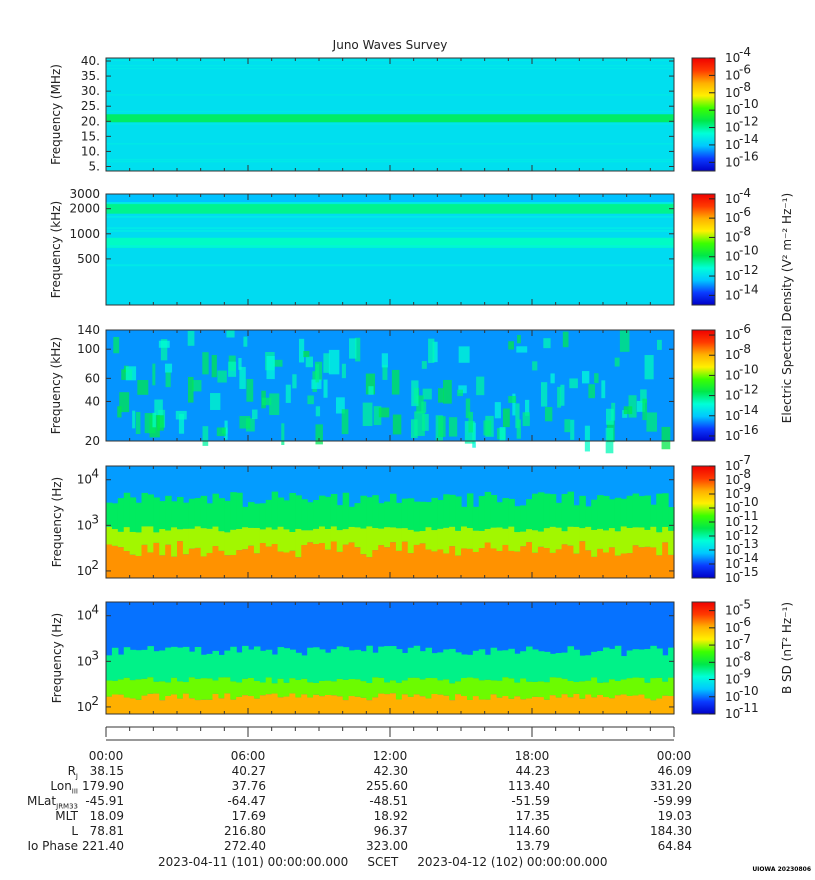 This screenshot has width=815, height=880. Describe the element at coordinates (529, 786) in the screenshot. I see `ephemeris-value: 113.40` at that location.